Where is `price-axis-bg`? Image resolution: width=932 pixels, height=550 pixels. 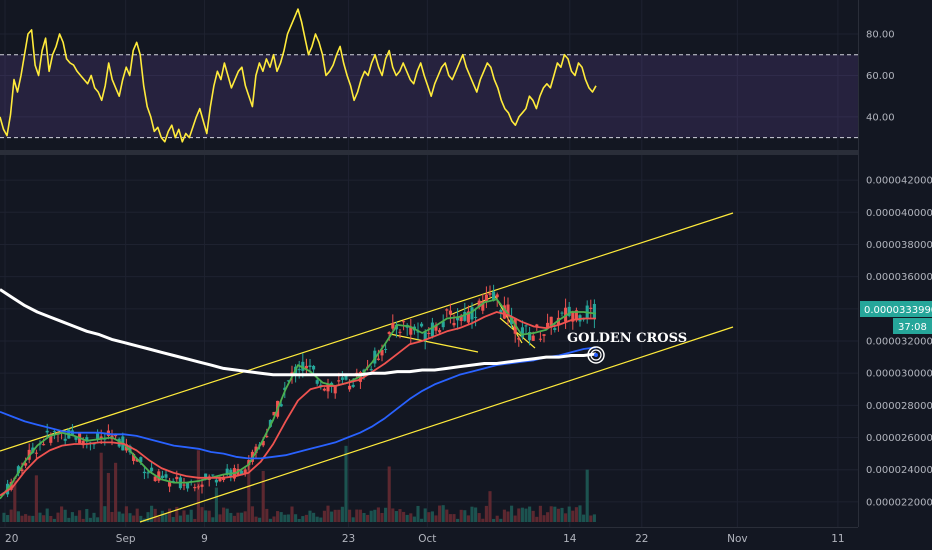 price-axis-bg is located at coordinates (895, 275).